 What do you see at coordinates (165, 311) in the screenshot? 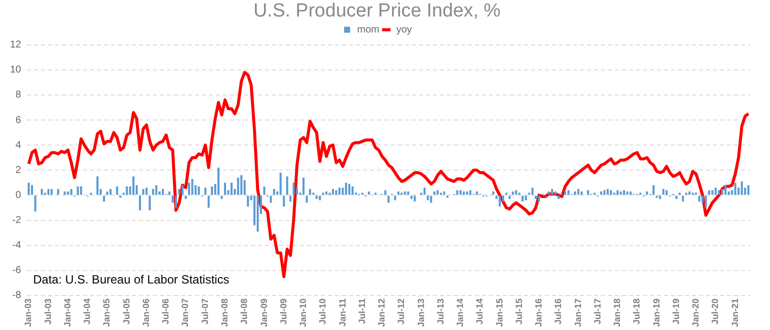
I see `x-tick-label: Jul-06` at bounding box center [165, 311].